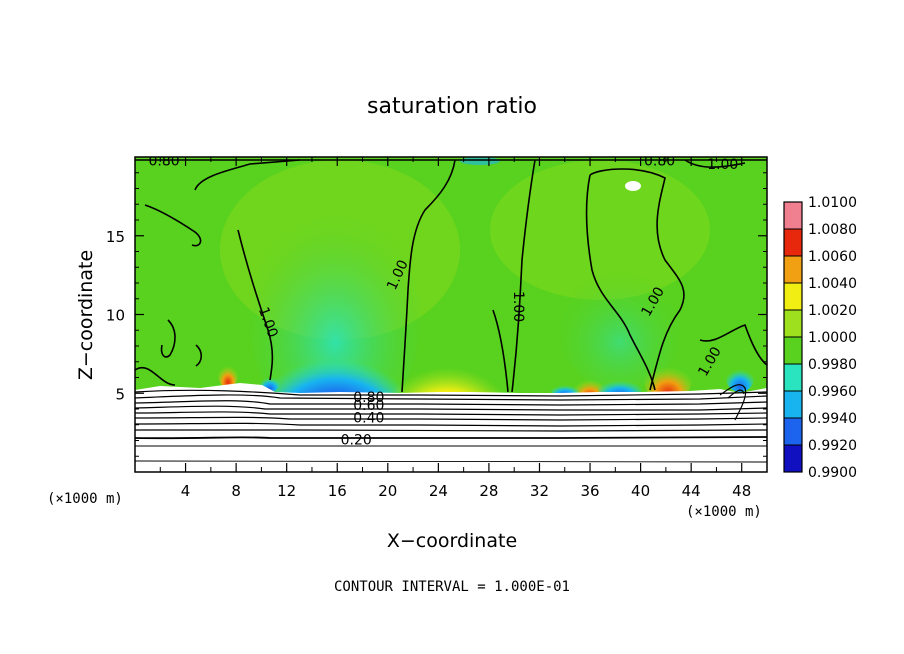 The image size is (904, 654). Describe the element at coordinates (452, 541) in the screenshot. I see `x-axis-label: X−coordinate` at that location.